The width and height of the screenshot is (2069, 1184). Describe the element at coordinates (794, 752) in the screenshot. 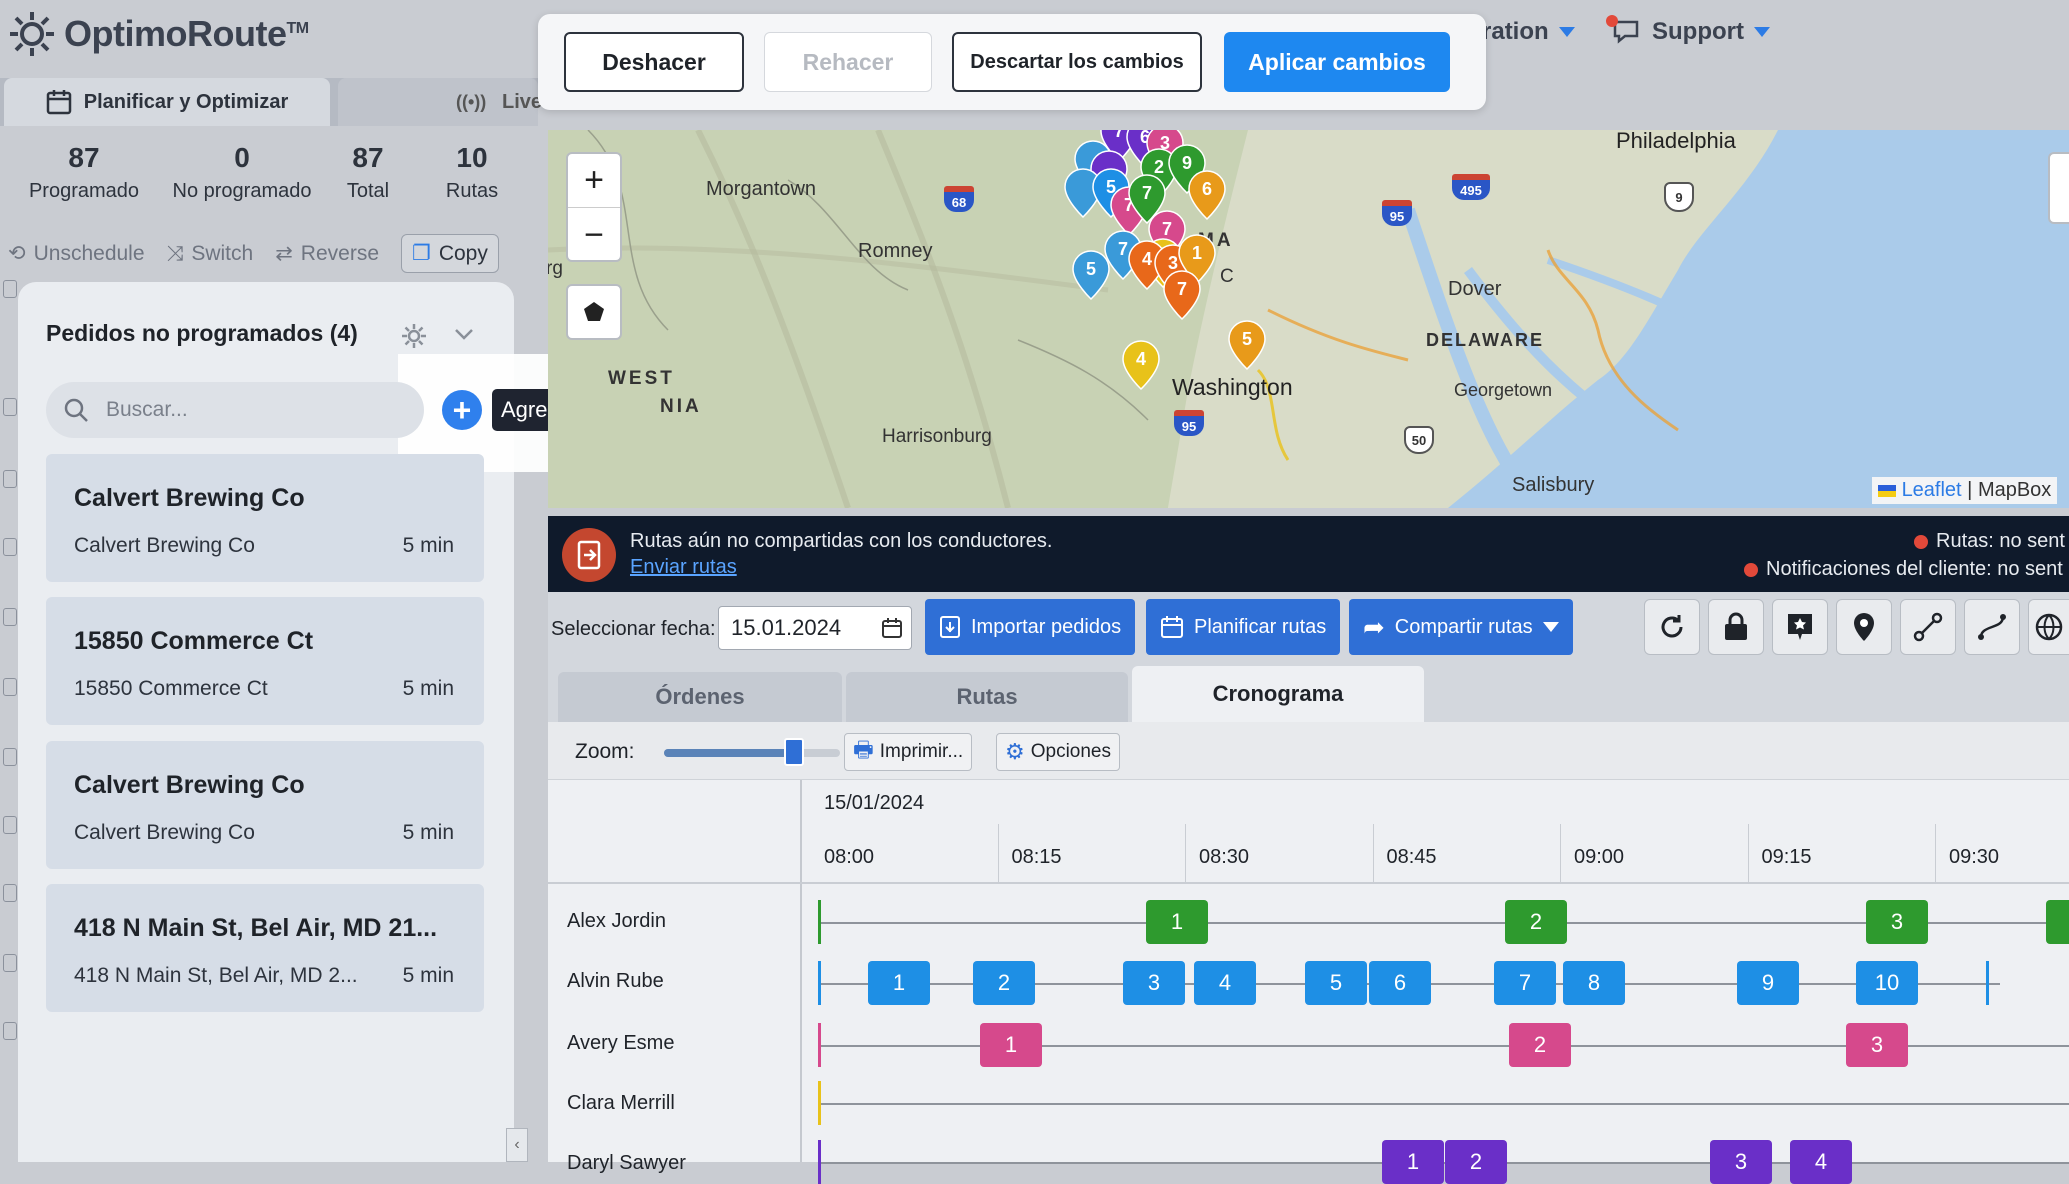

I see `zoom-slider-handle` at that location.